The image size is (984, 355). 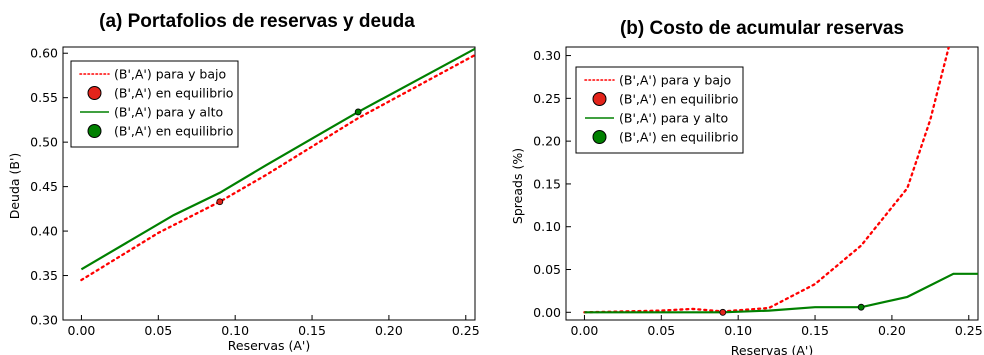 What do you see at coordinates (44, 53) in the screenshot?
I see `y-tick-label: 0.60` at bounding box center [44, 53].